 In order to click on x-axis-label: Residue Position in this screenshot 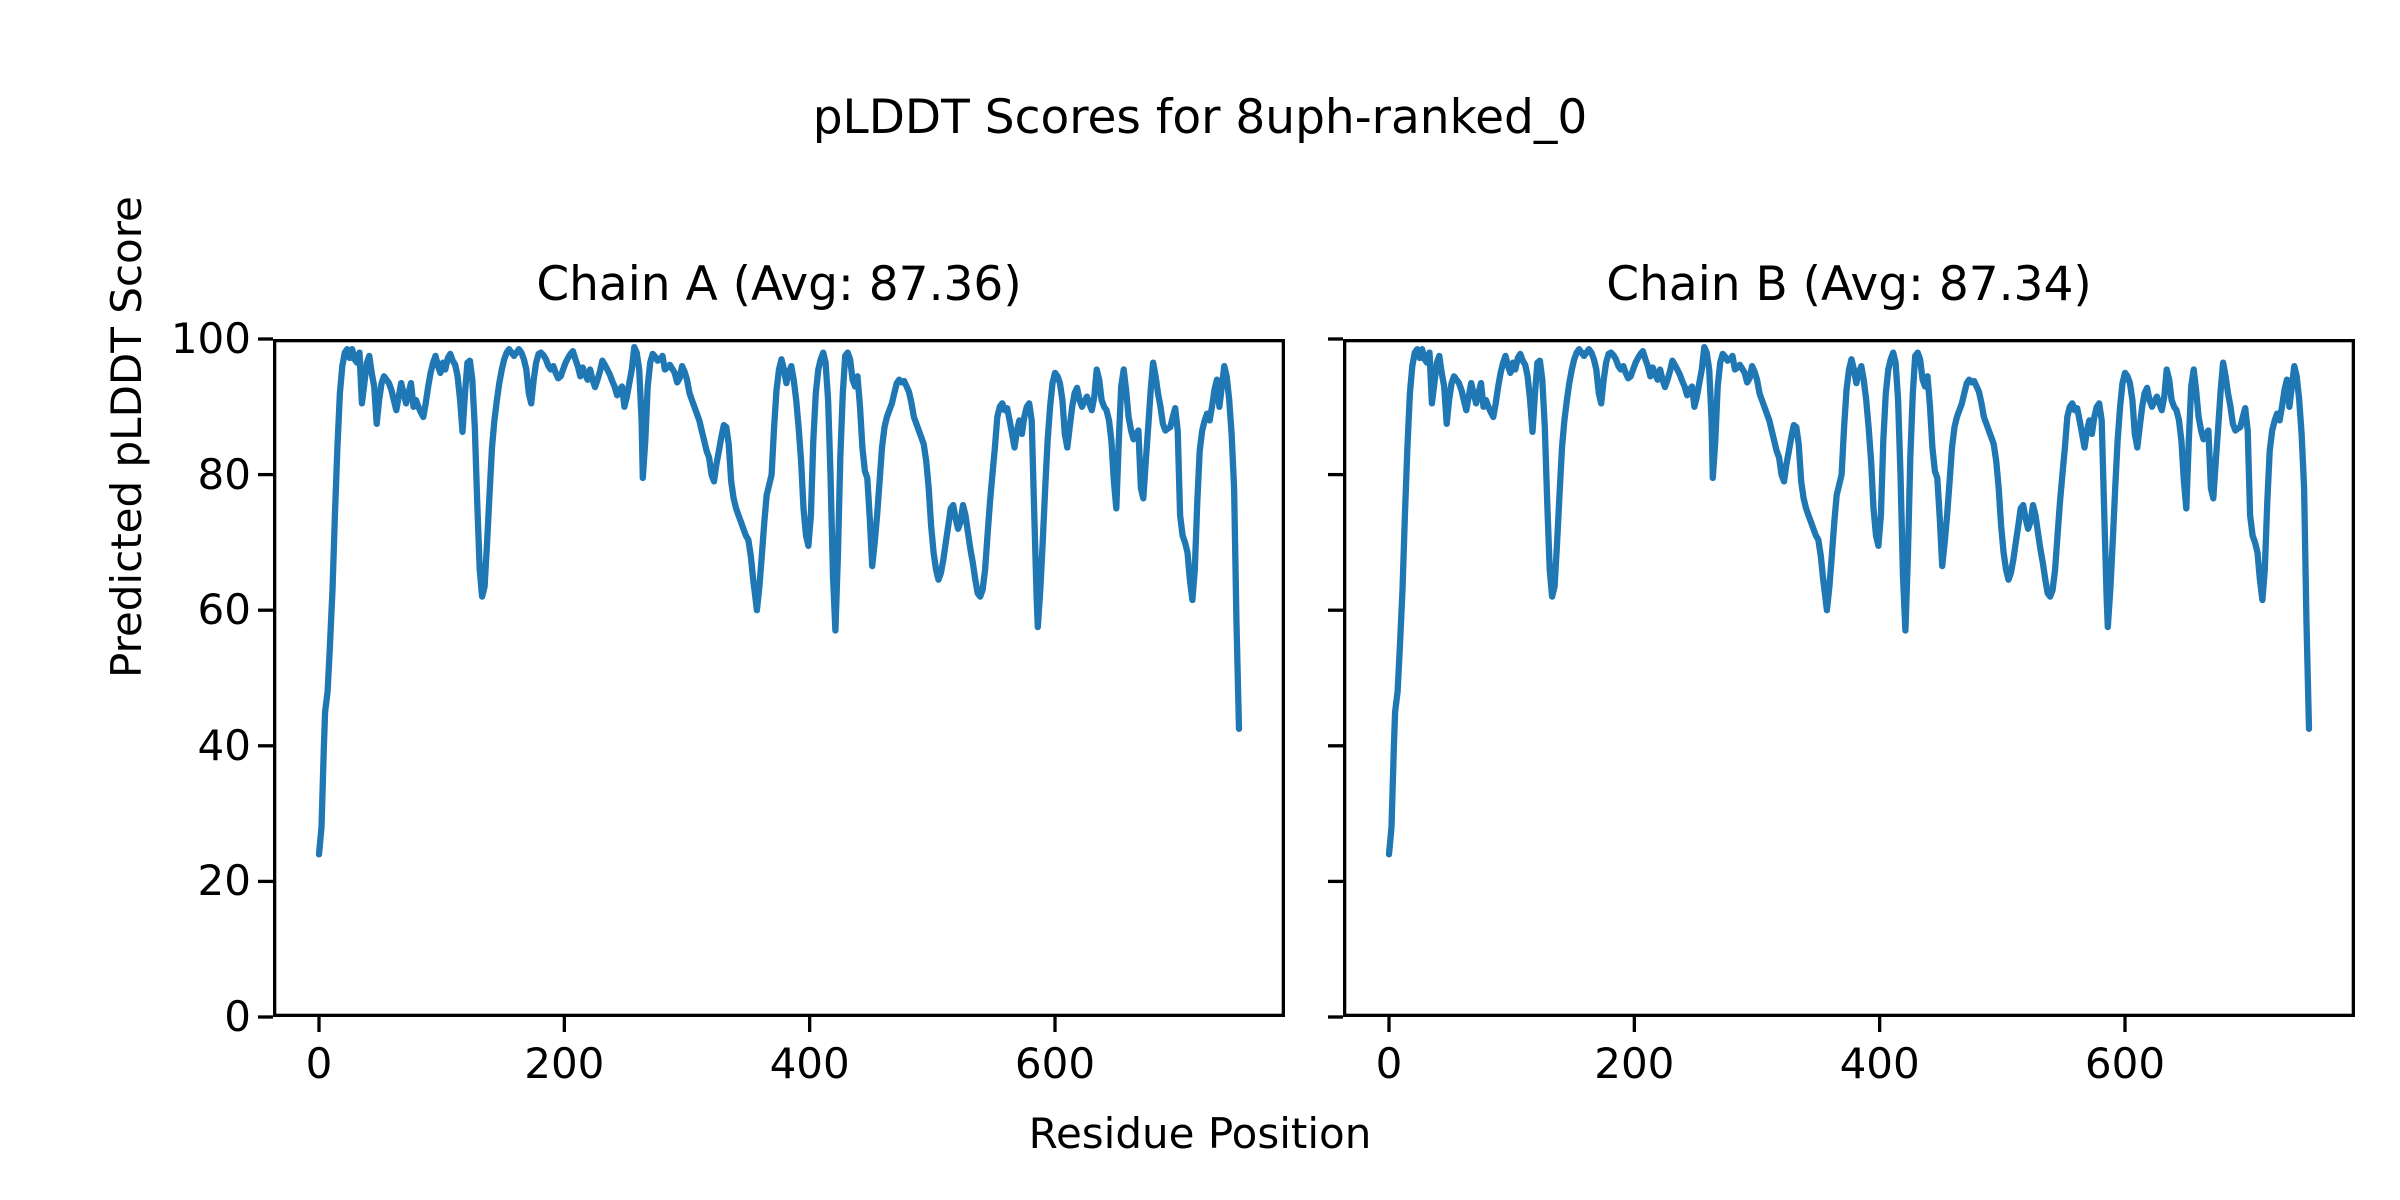, I will do `click(1200, 1133)`.